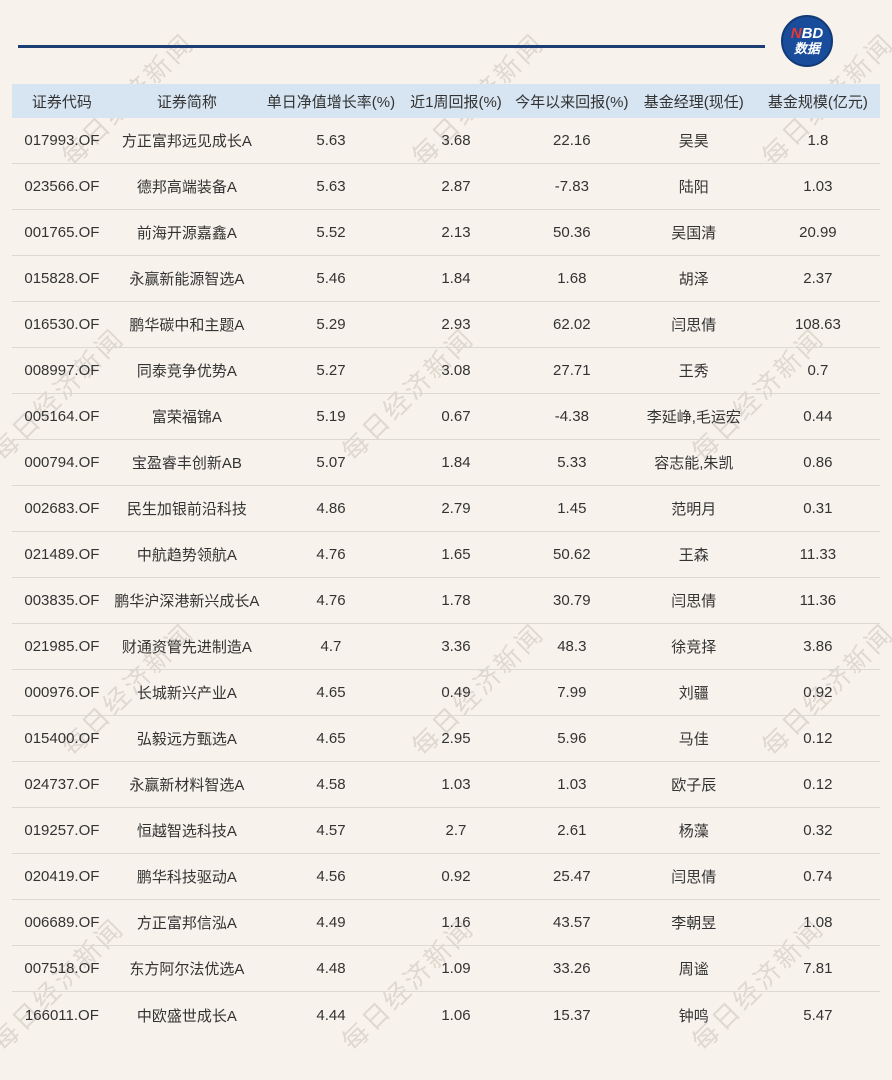 Image resolution: width=892 pixels, height=1080 pixels. Describe the element at coordinates (456, 508) in the screenshot. I see `cell-1week-return: 2.79` at that location.